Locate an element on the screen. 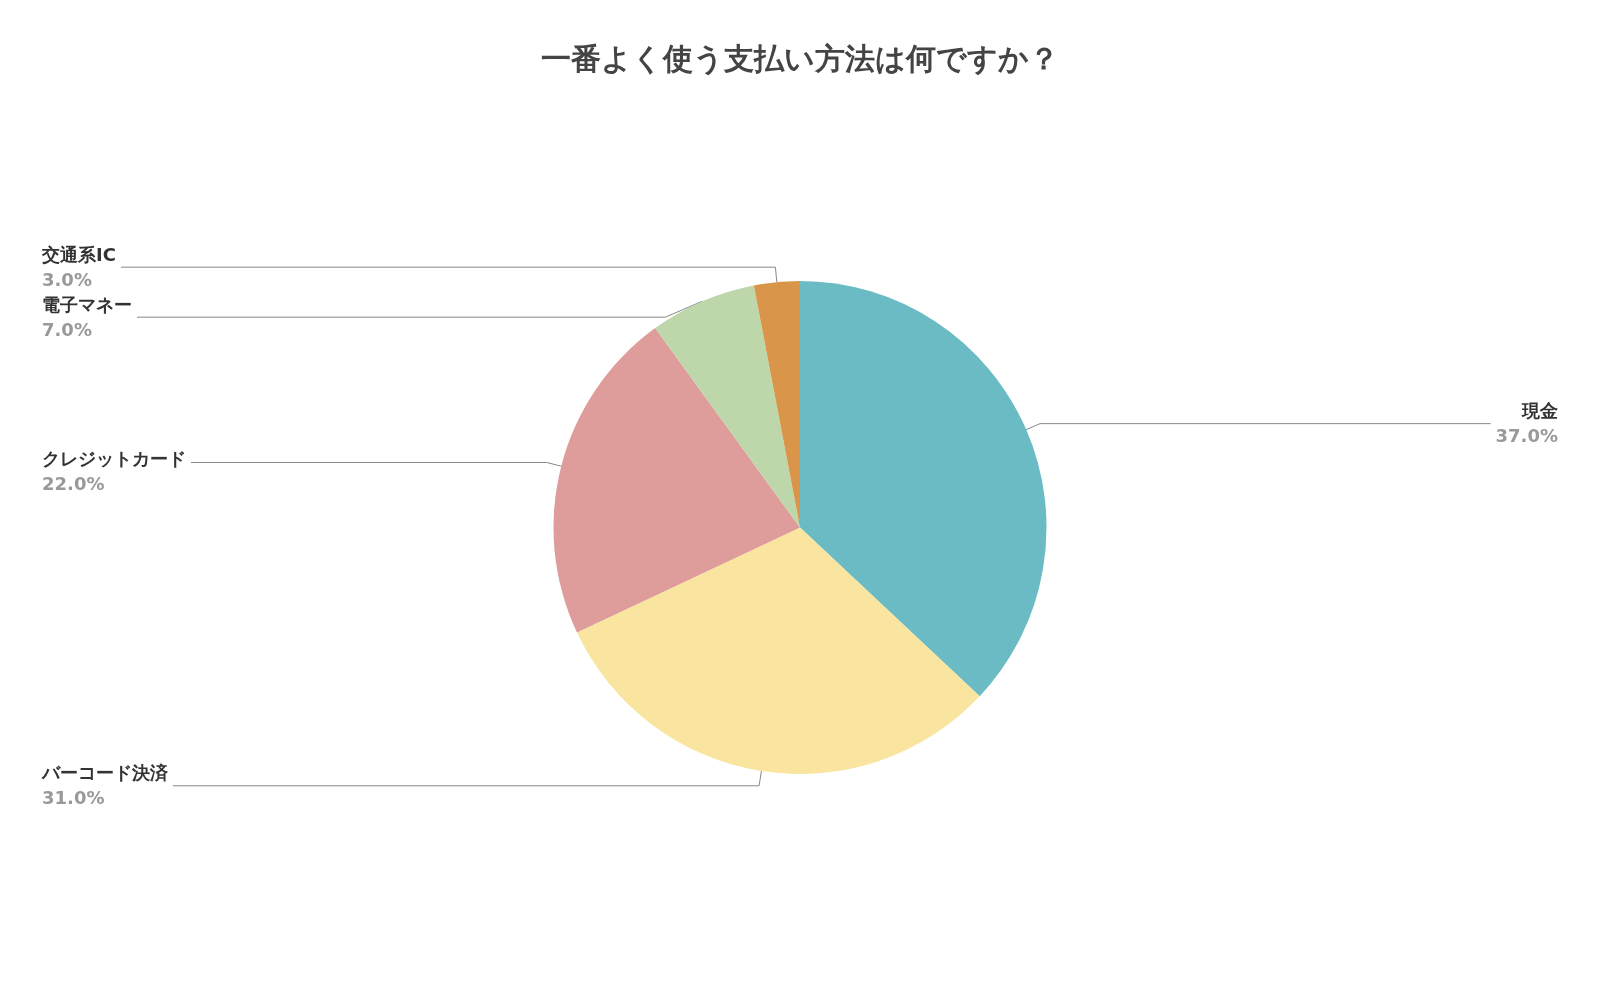 This screenshot has width=1600, height=986. slice-label: 電子マネー is located at coordinates (87, 304).